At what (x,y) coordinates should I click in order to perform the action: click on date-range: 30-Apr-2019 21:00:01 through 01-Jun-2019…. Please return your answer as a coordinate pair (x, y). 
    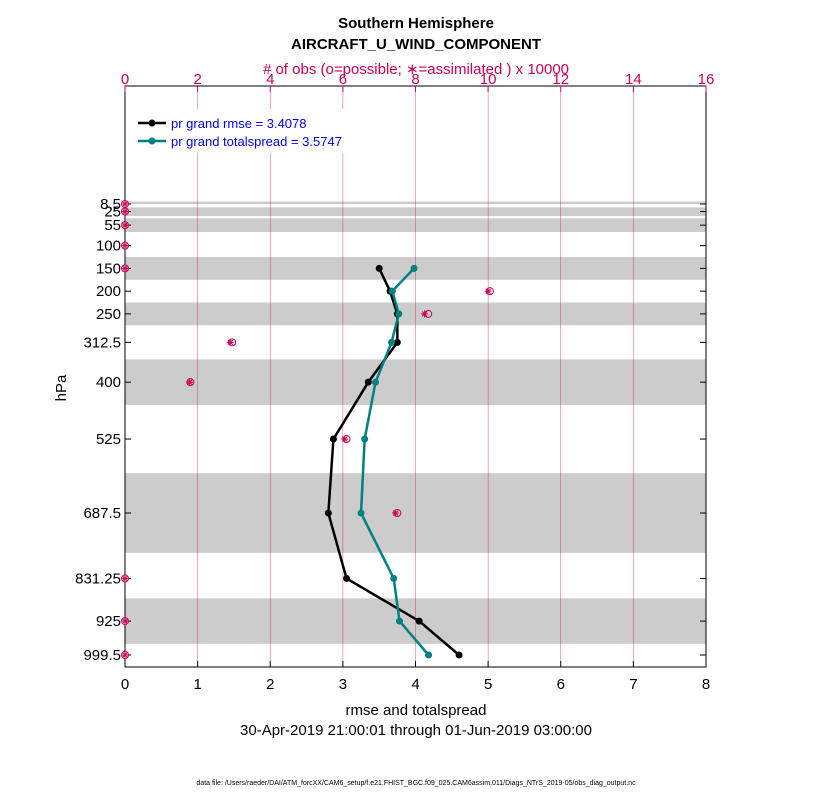
    Looking at the image, I should click on (416, 730).